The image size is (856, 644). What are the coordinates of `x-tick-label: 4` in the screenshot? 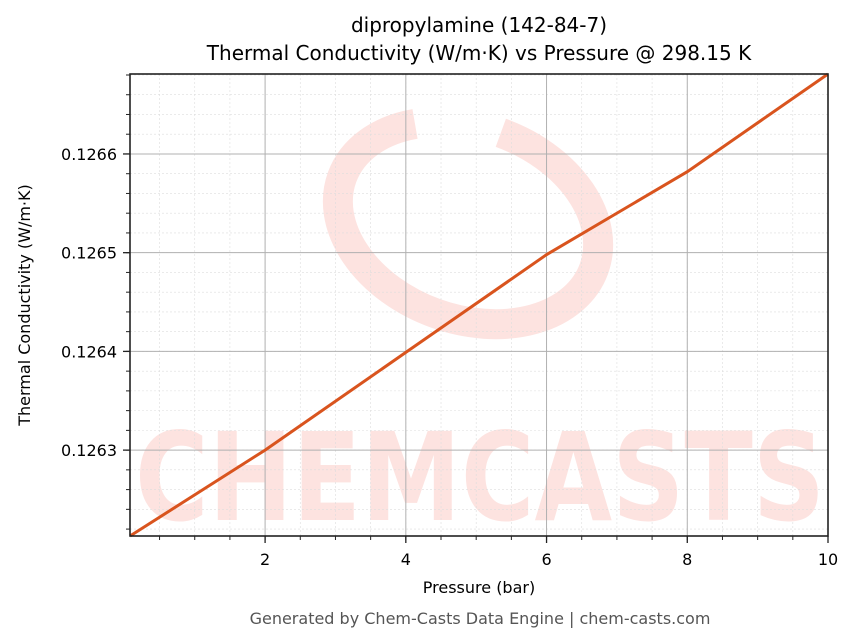 It's located at (406, 559).